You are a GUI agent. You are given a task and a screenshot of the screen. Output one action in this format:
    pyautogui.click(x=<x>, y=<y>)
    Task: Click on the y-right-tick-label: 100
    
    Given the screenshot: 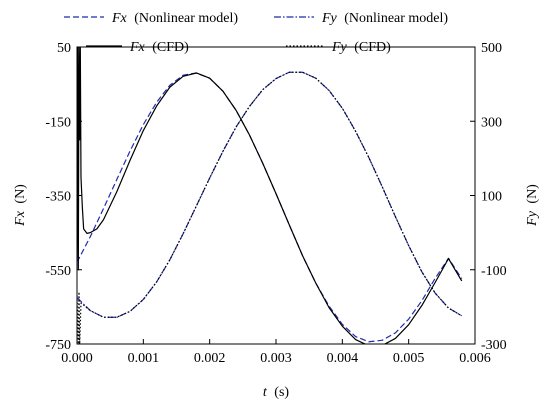 What is the action you would take?
    pyautogui.click(x=491, y=197)
    